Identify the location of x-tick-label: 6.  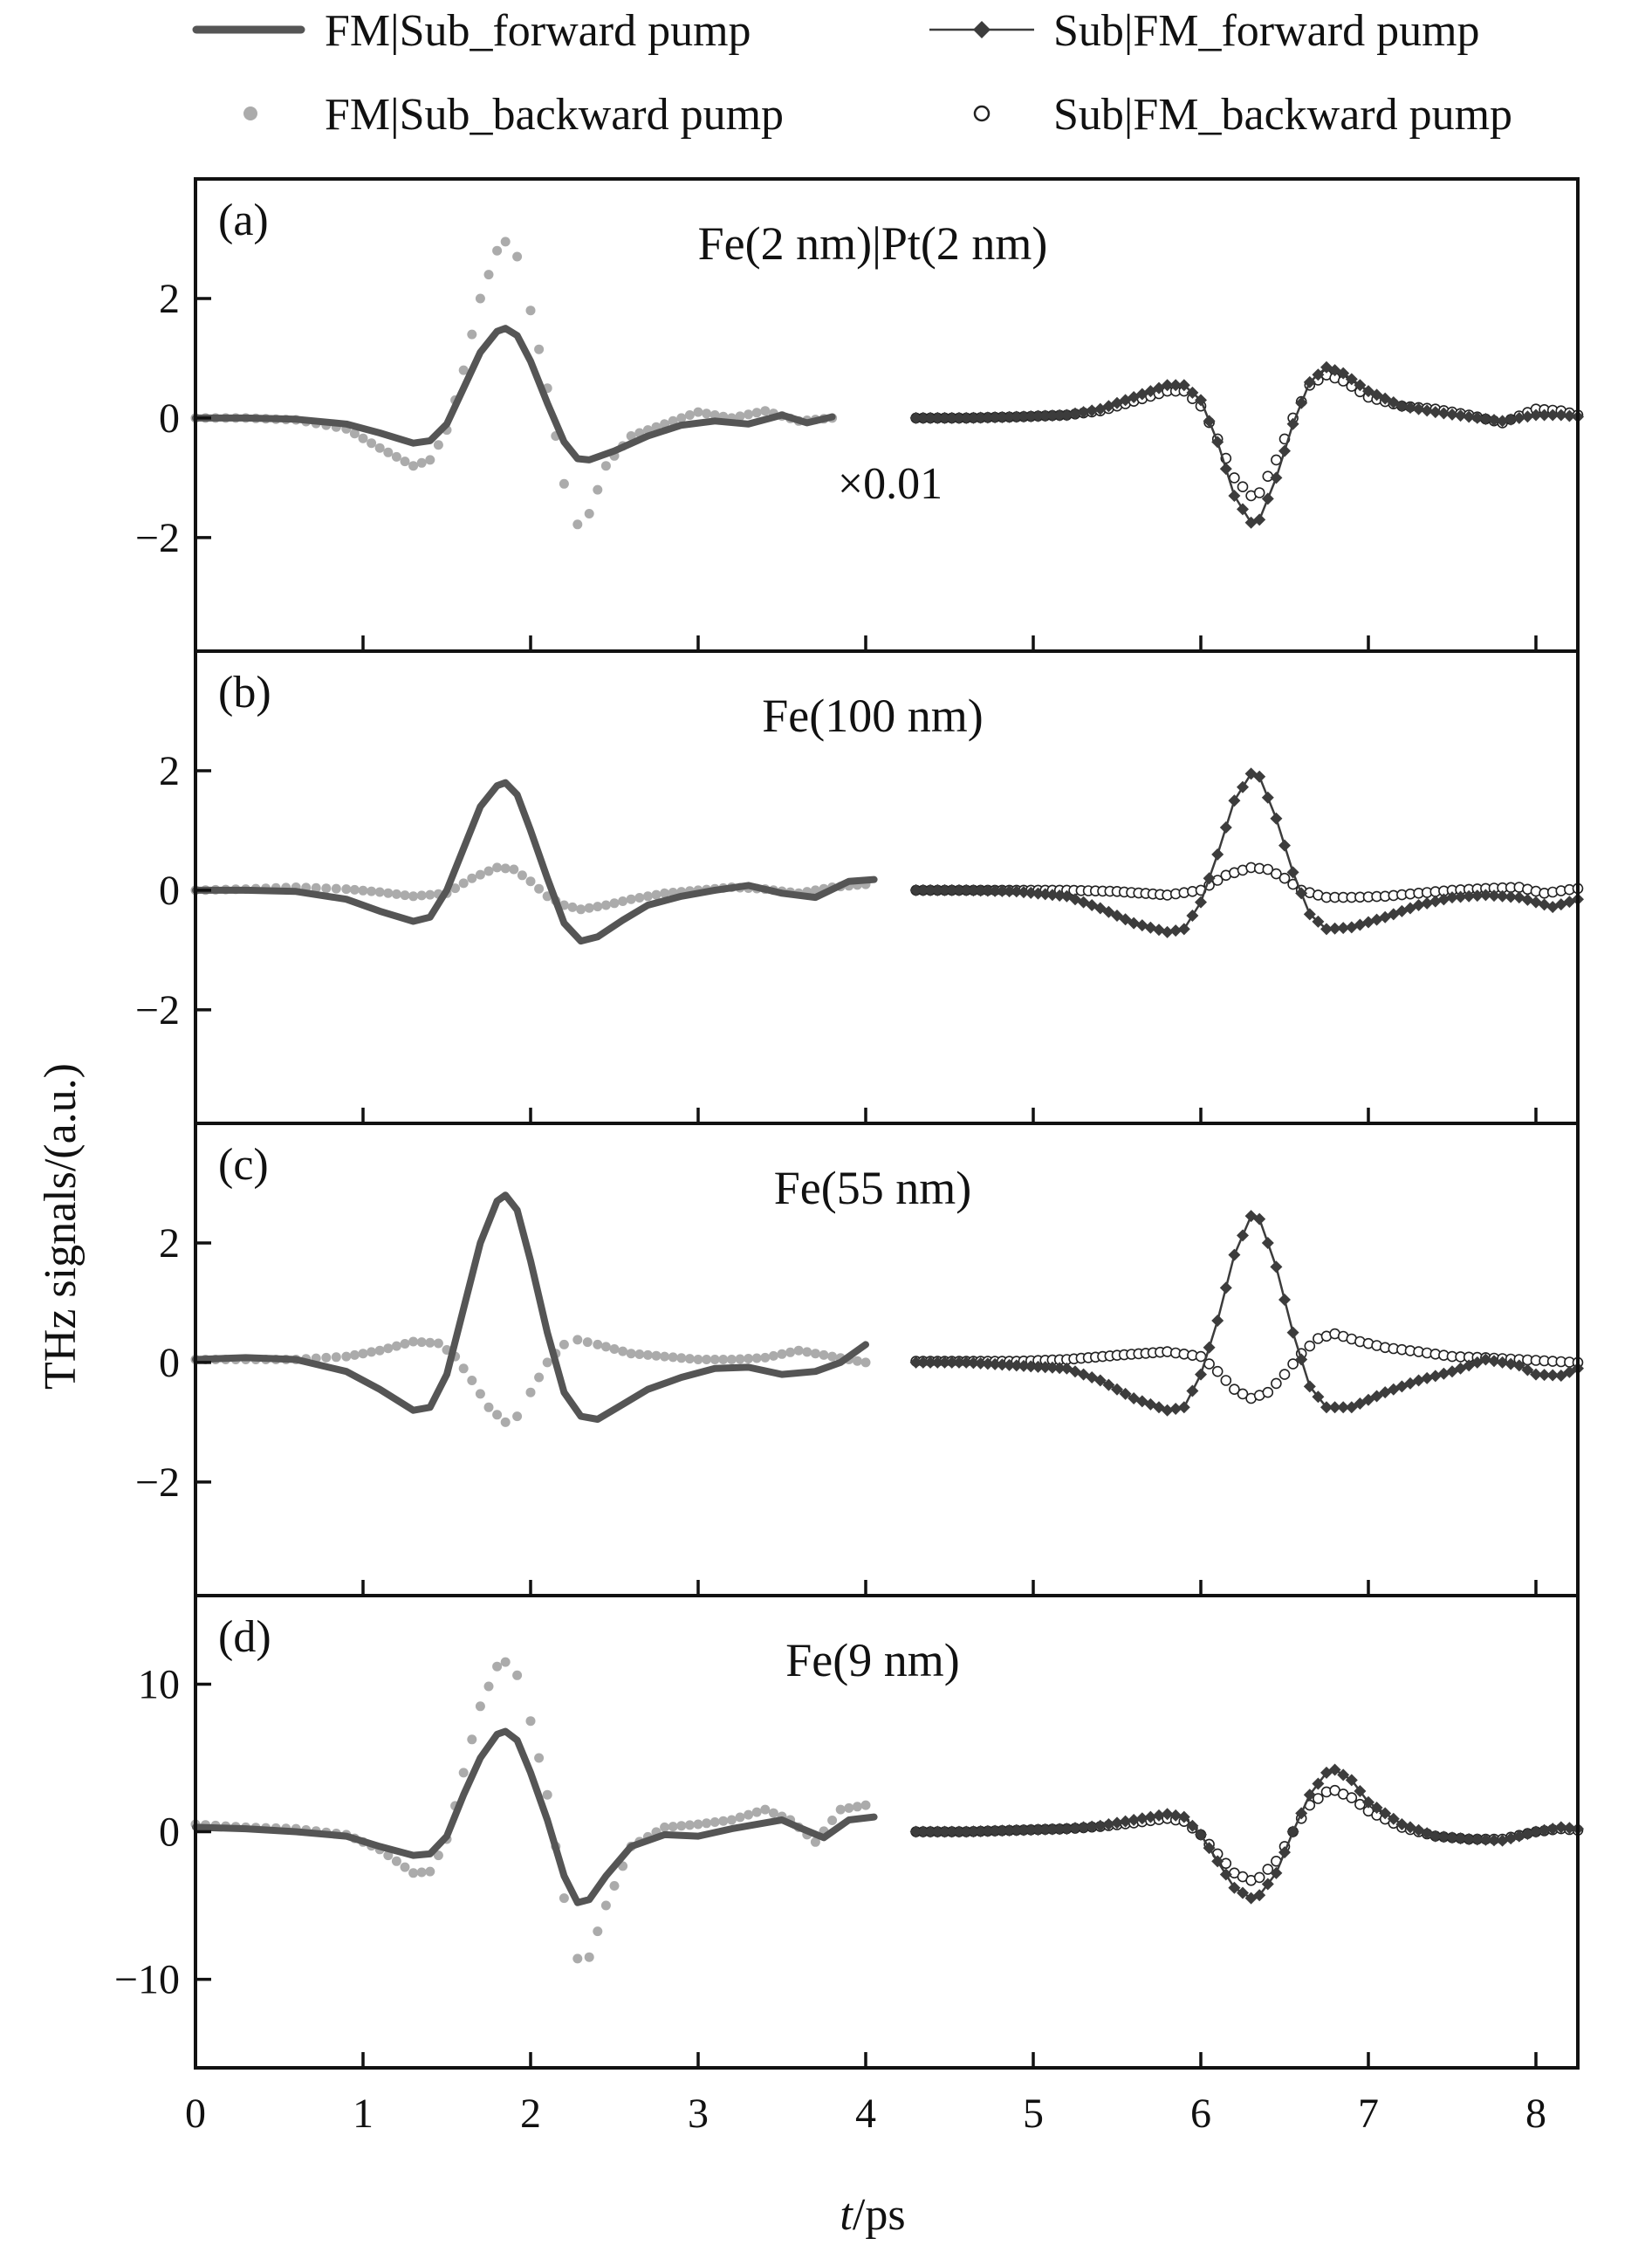
(1200, 2114).